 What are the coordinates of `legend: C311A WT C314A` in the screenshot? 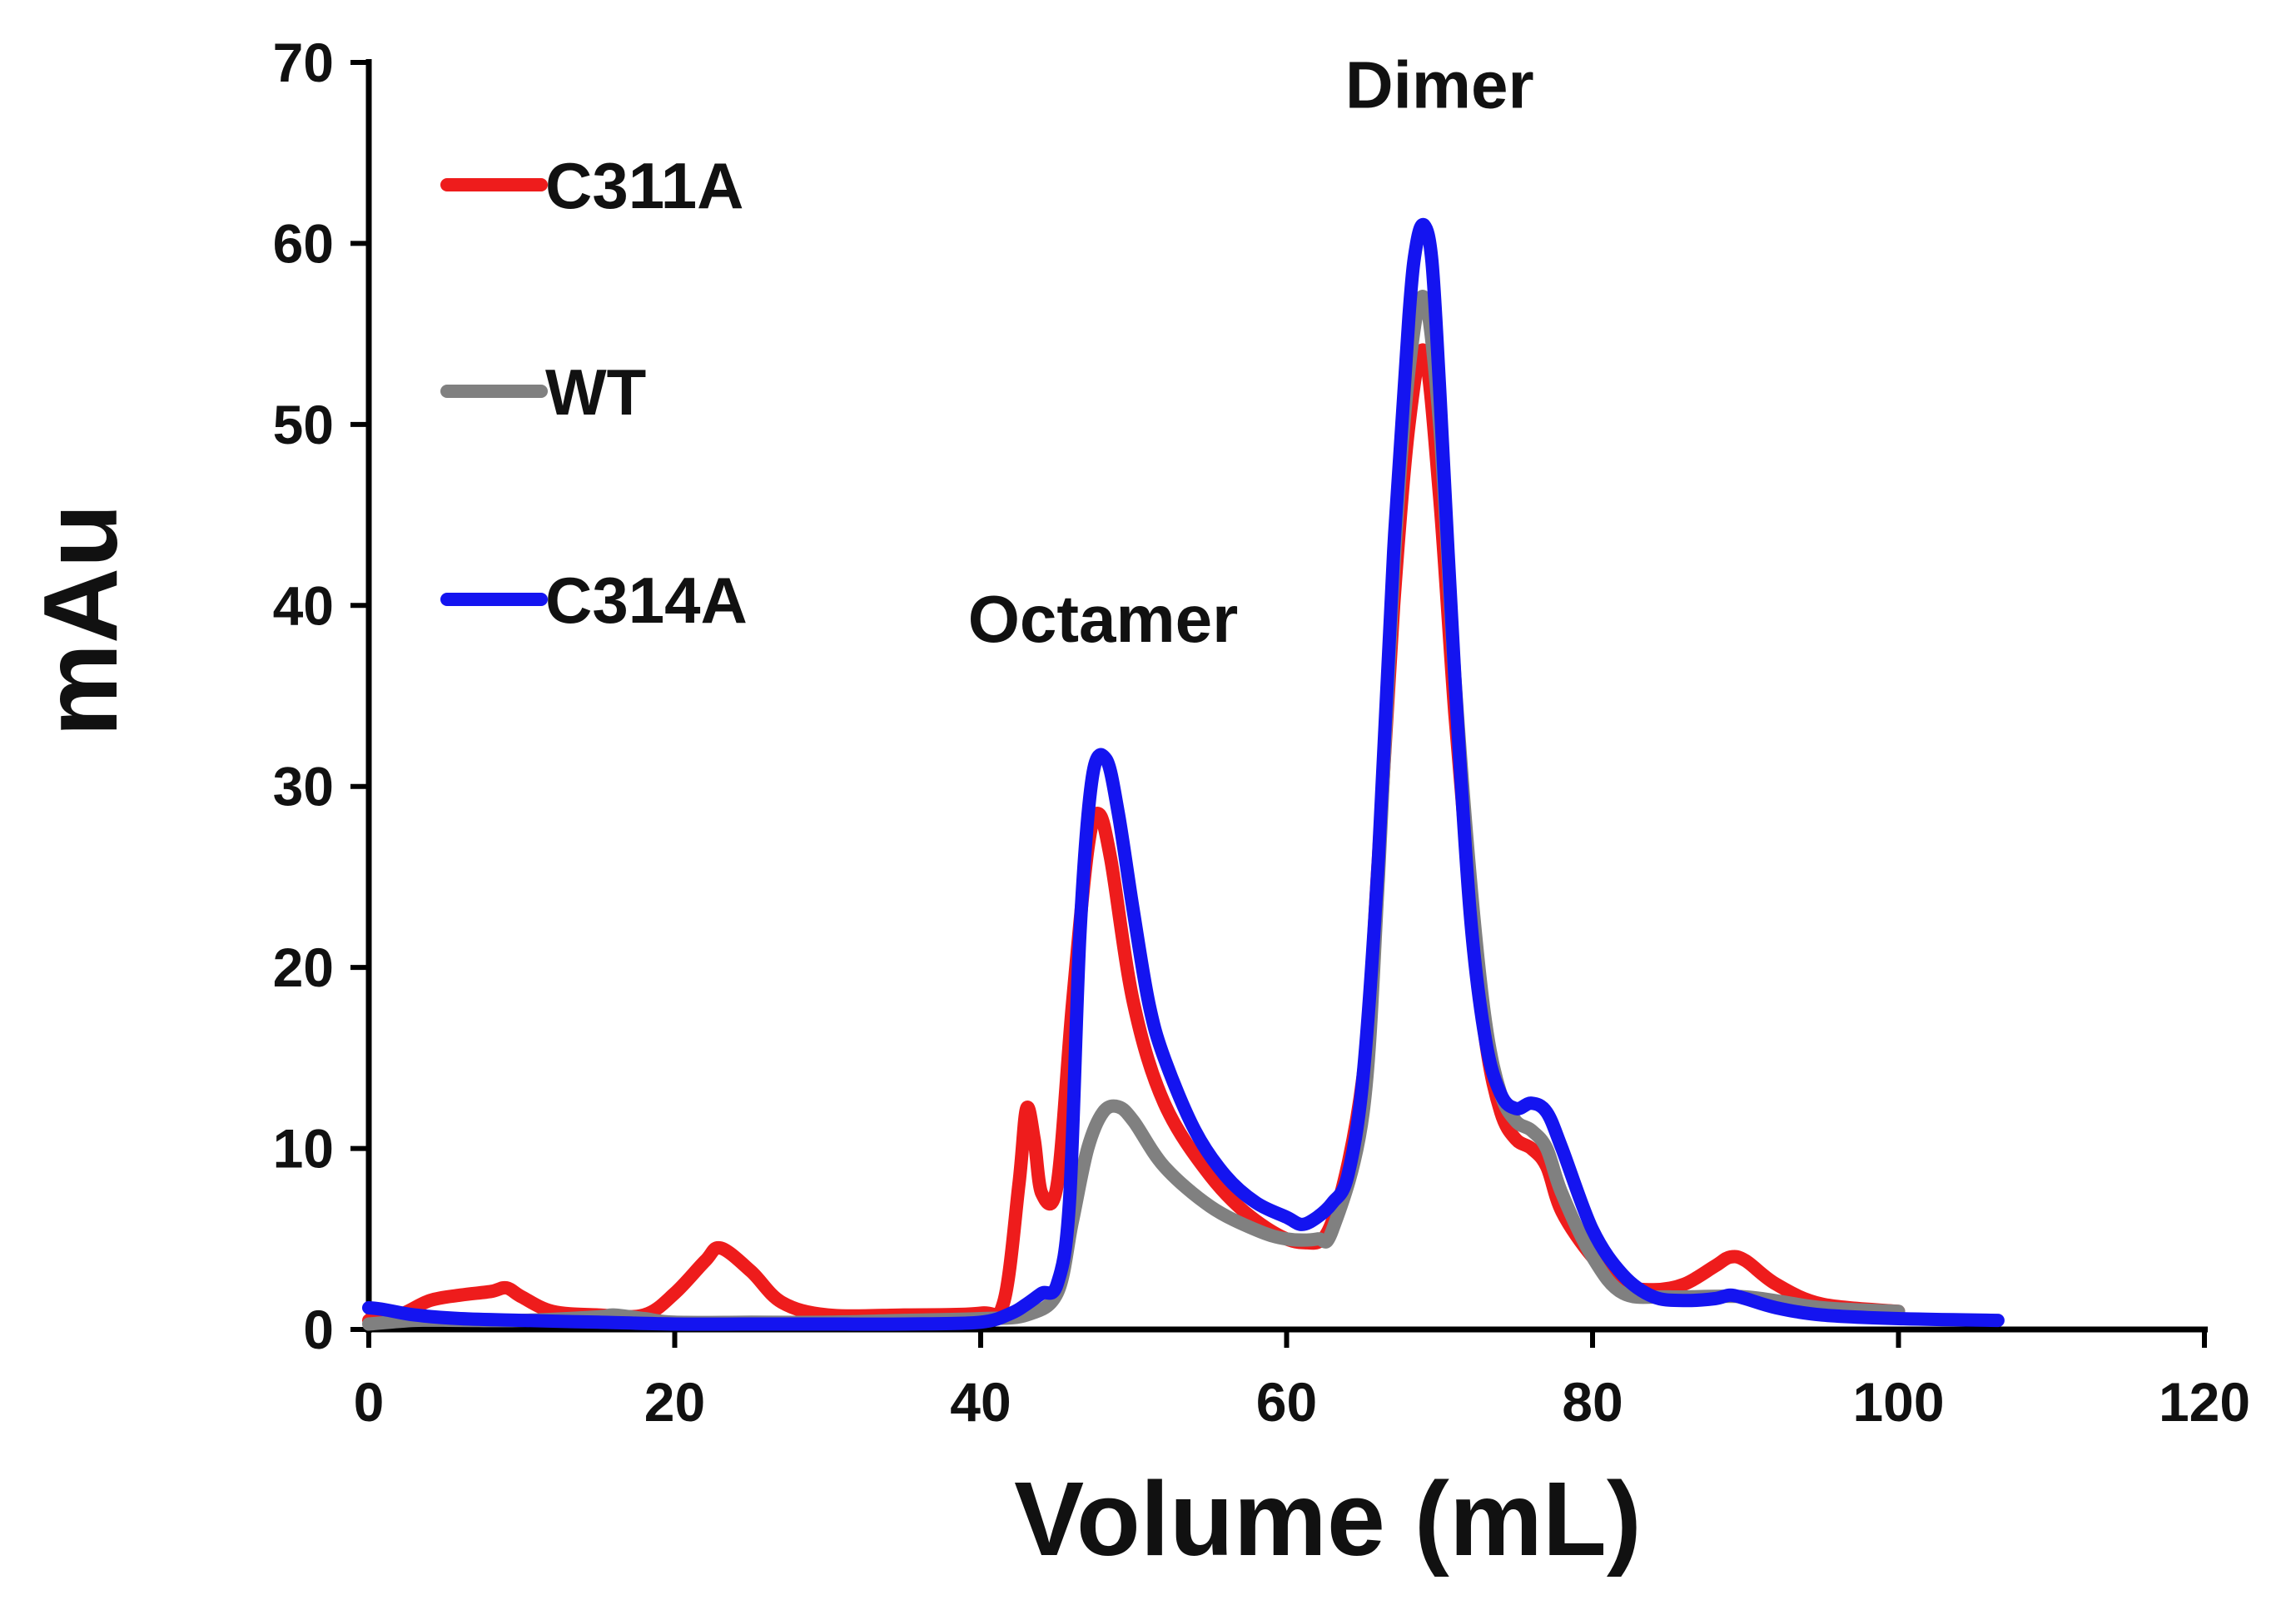 It's located at (594, 393).